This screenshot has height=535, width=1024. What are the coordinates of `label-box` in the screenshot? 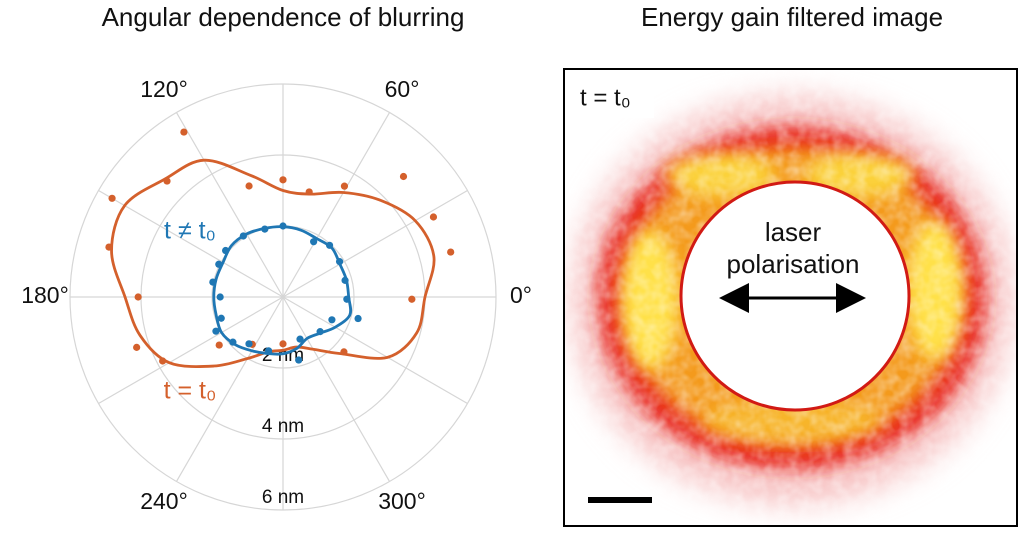 It's located at (610, 97).